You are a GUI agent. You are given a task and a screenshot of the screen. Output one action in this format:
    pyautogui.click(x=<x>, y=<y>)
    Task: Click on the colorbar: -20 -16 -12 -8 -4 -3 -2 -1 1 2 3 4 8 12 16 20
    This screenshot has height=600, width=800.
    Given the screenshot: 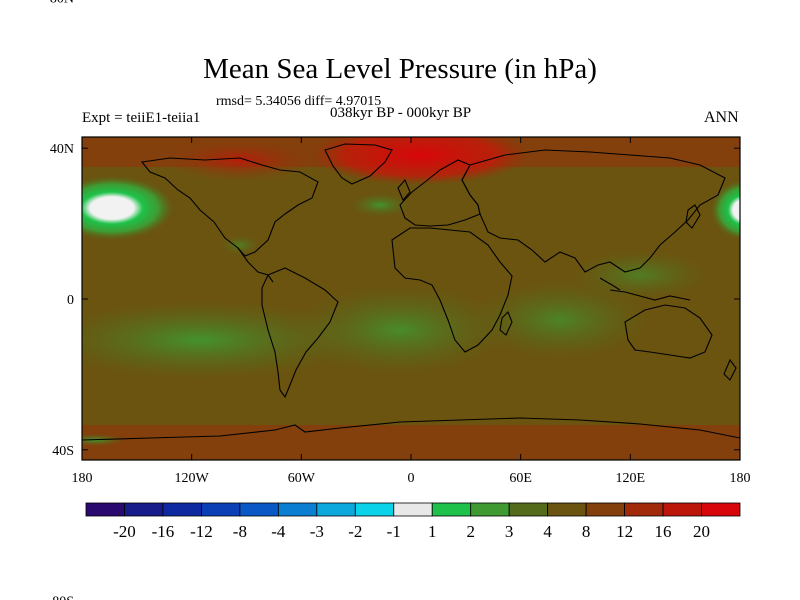 What is the action you would take?
    pyautogui.click(x=413, y=521)
    